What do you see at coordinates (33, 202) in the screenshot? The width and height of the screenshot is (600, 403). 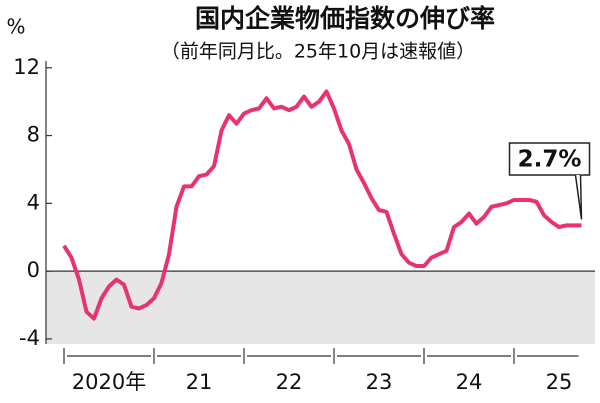 I see `y-tick-label: 4` at bounding box center [33, 202].